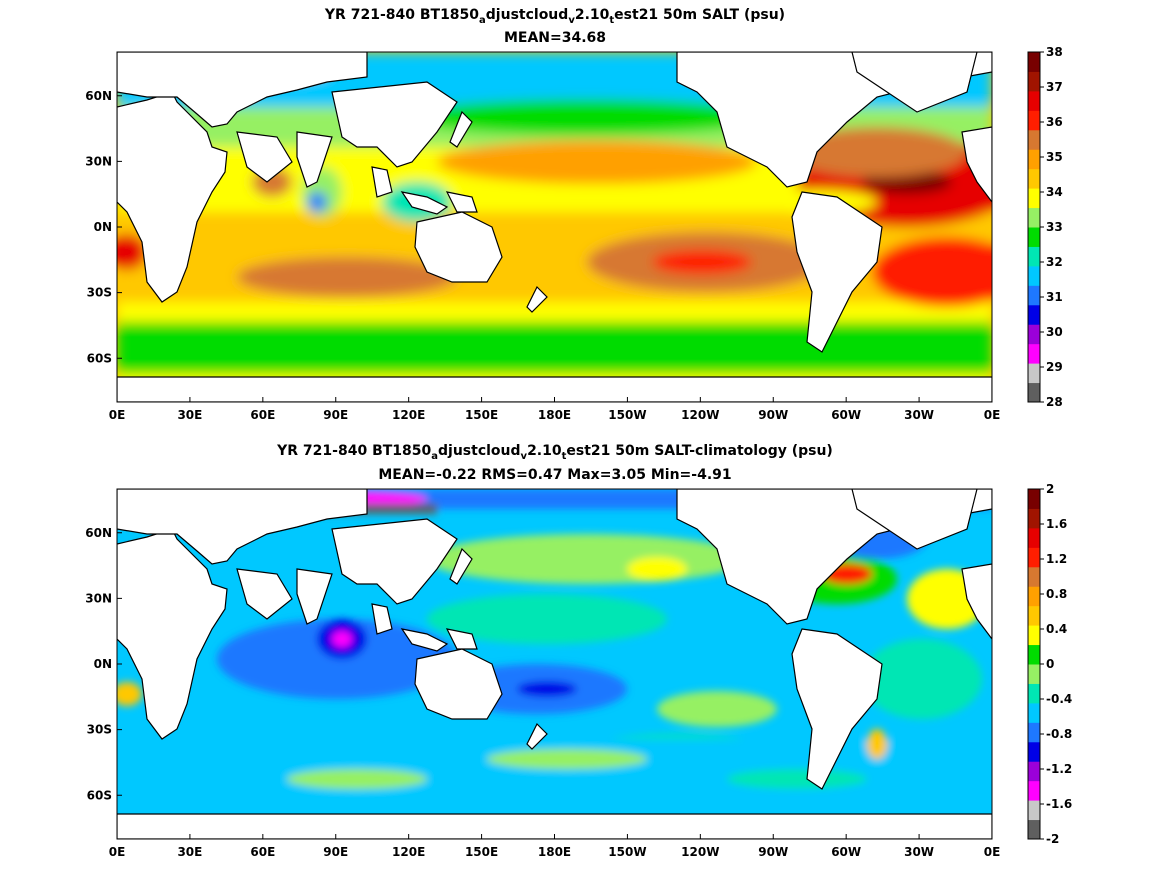  I want to click on colorbar-label: 0, so click(1050, 664).